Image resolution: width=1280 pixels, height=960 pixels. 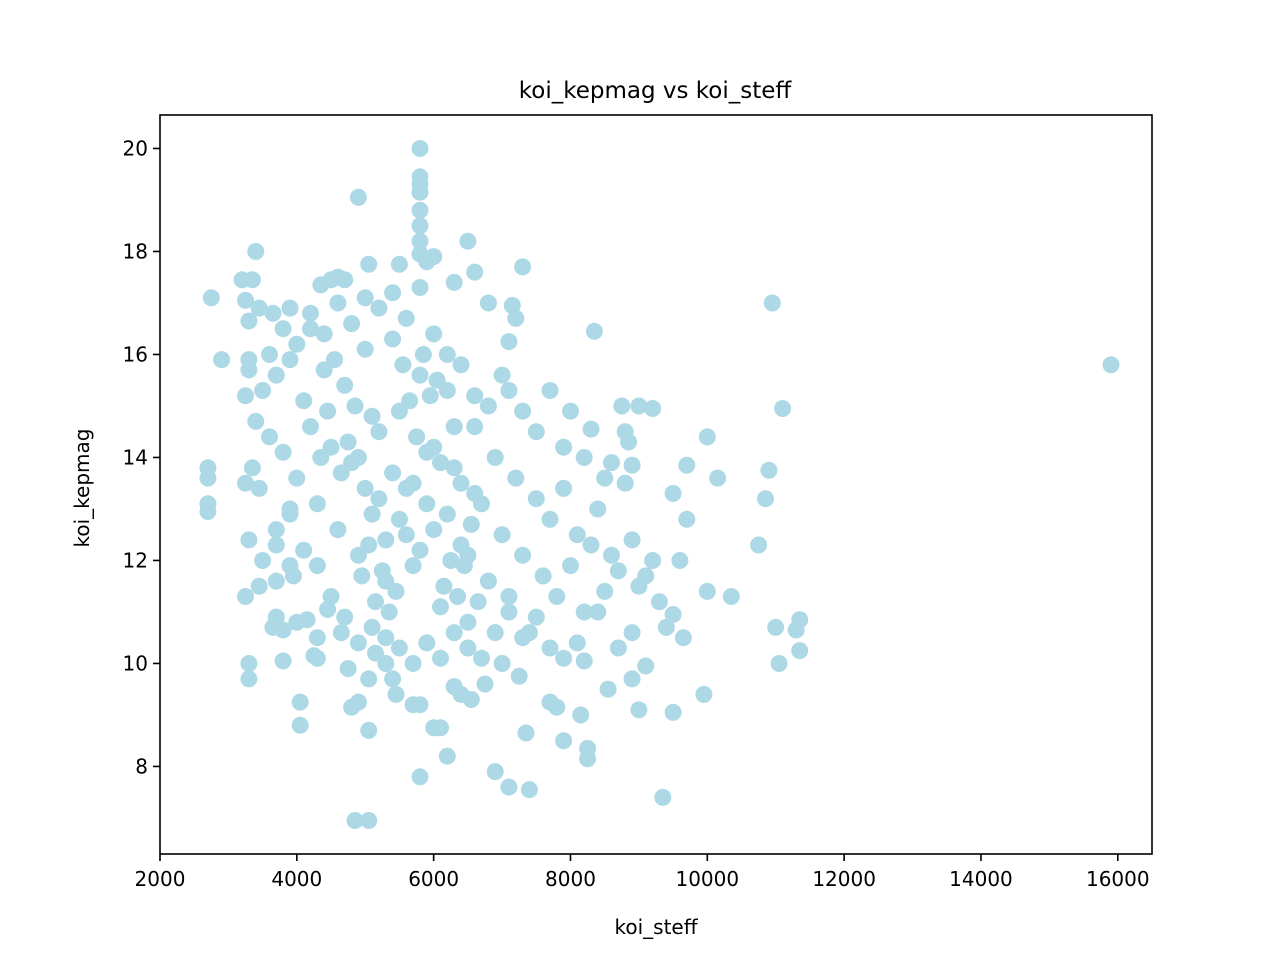 What do you see at coordinates (296, 879) in the screenshot?
I see `x-tick-label: 4000` at bounding box center [296, 879].